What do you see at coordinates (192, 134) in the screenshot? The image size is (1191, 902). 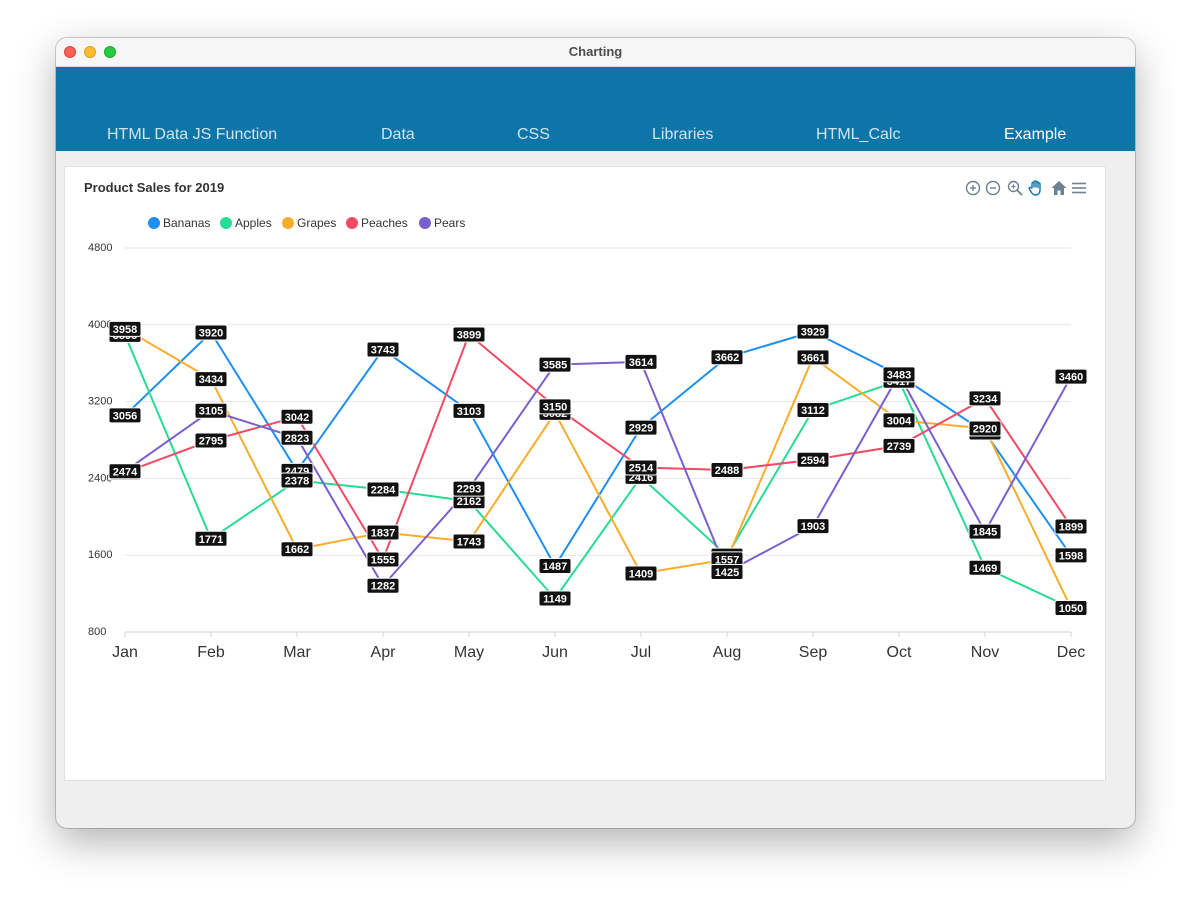 I see `tab-html-data-js-function: HTML Data JS Function` at bounding box center [192, 134].